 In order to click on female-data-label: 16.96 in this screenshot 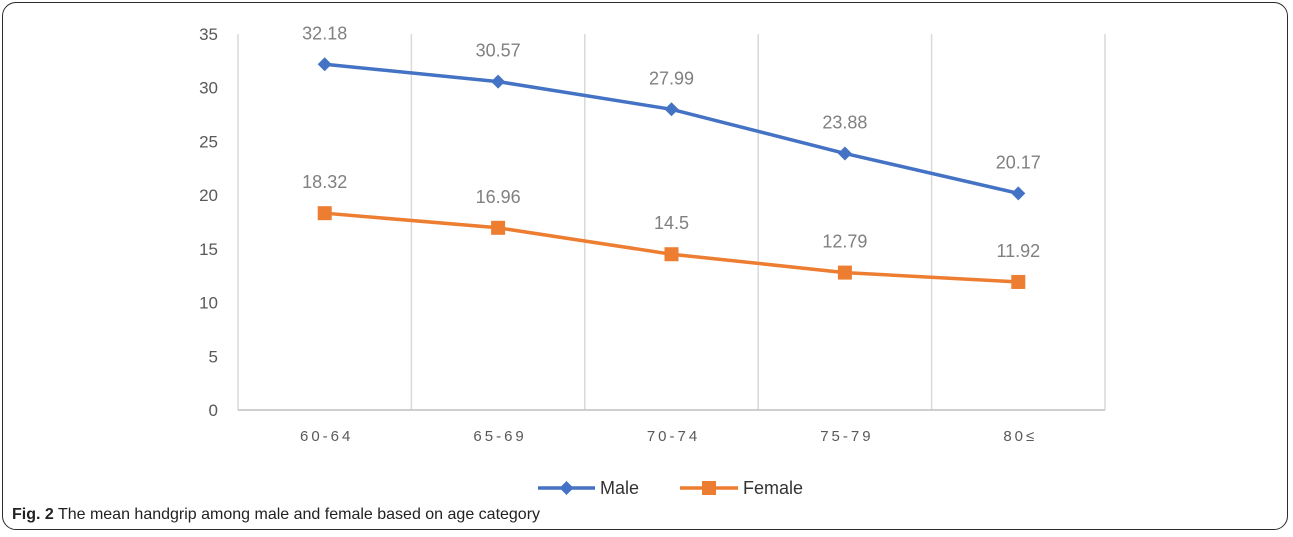, I will do `click(498, 197)`.